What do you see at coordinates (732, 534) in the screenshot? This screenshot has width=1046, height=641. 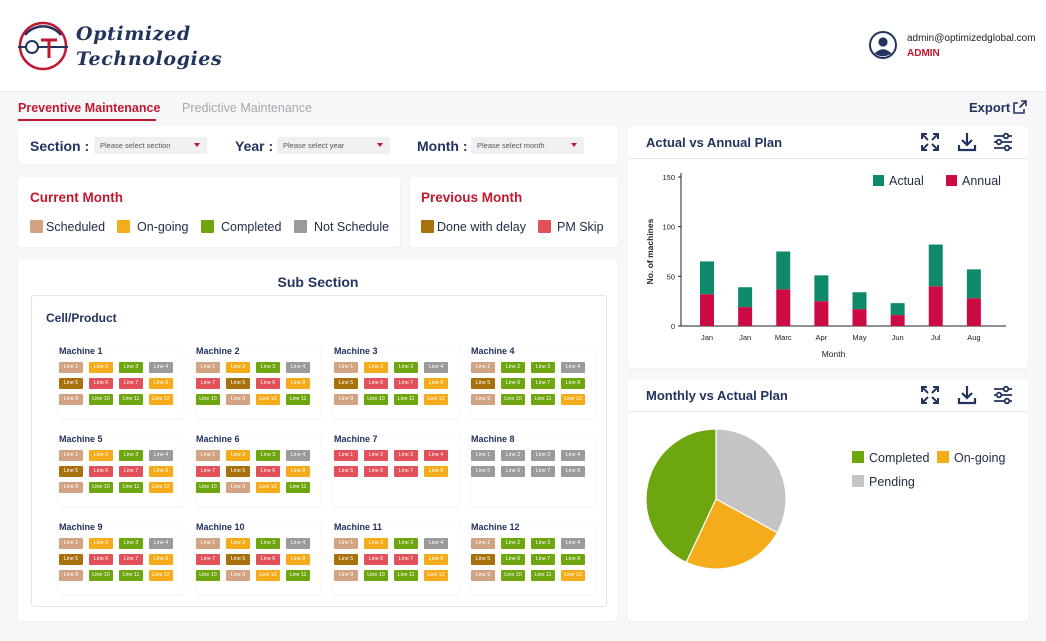 I see `pie-slice-on-going` at bounding box center [732, 534].